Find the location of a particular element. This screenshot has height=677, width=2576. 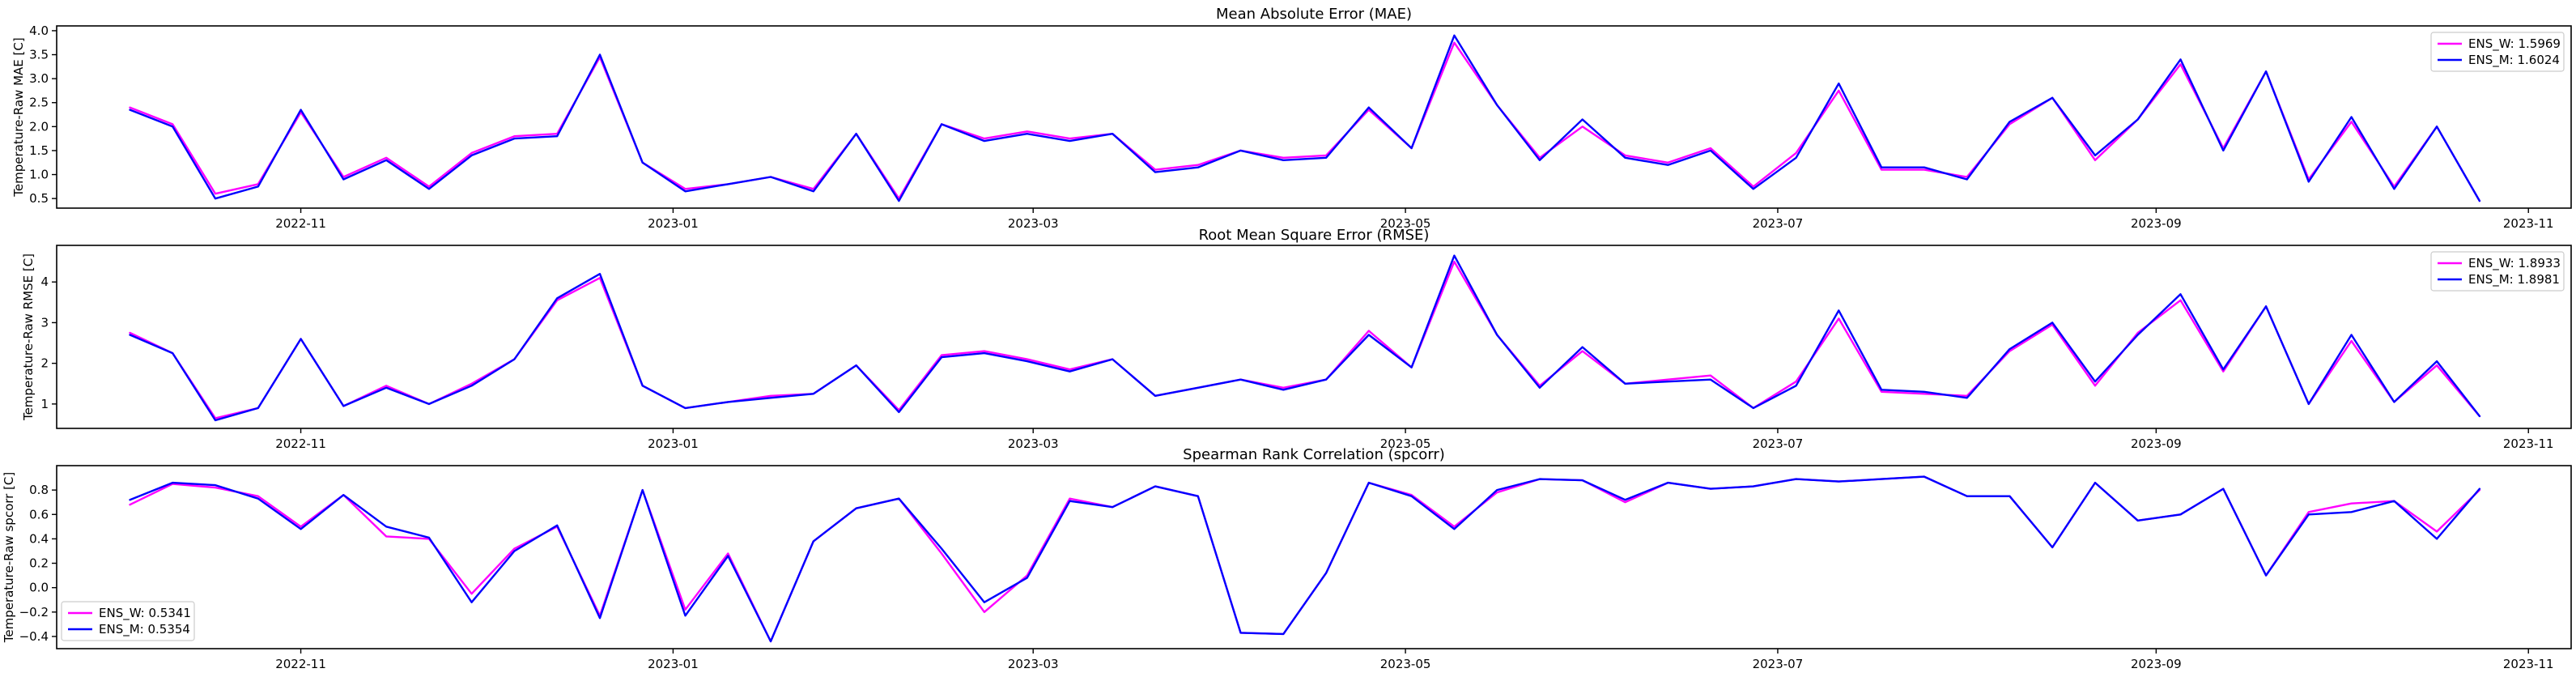

spcorr-y-tick-label: 0.0 is located at coordinates (39, 588).